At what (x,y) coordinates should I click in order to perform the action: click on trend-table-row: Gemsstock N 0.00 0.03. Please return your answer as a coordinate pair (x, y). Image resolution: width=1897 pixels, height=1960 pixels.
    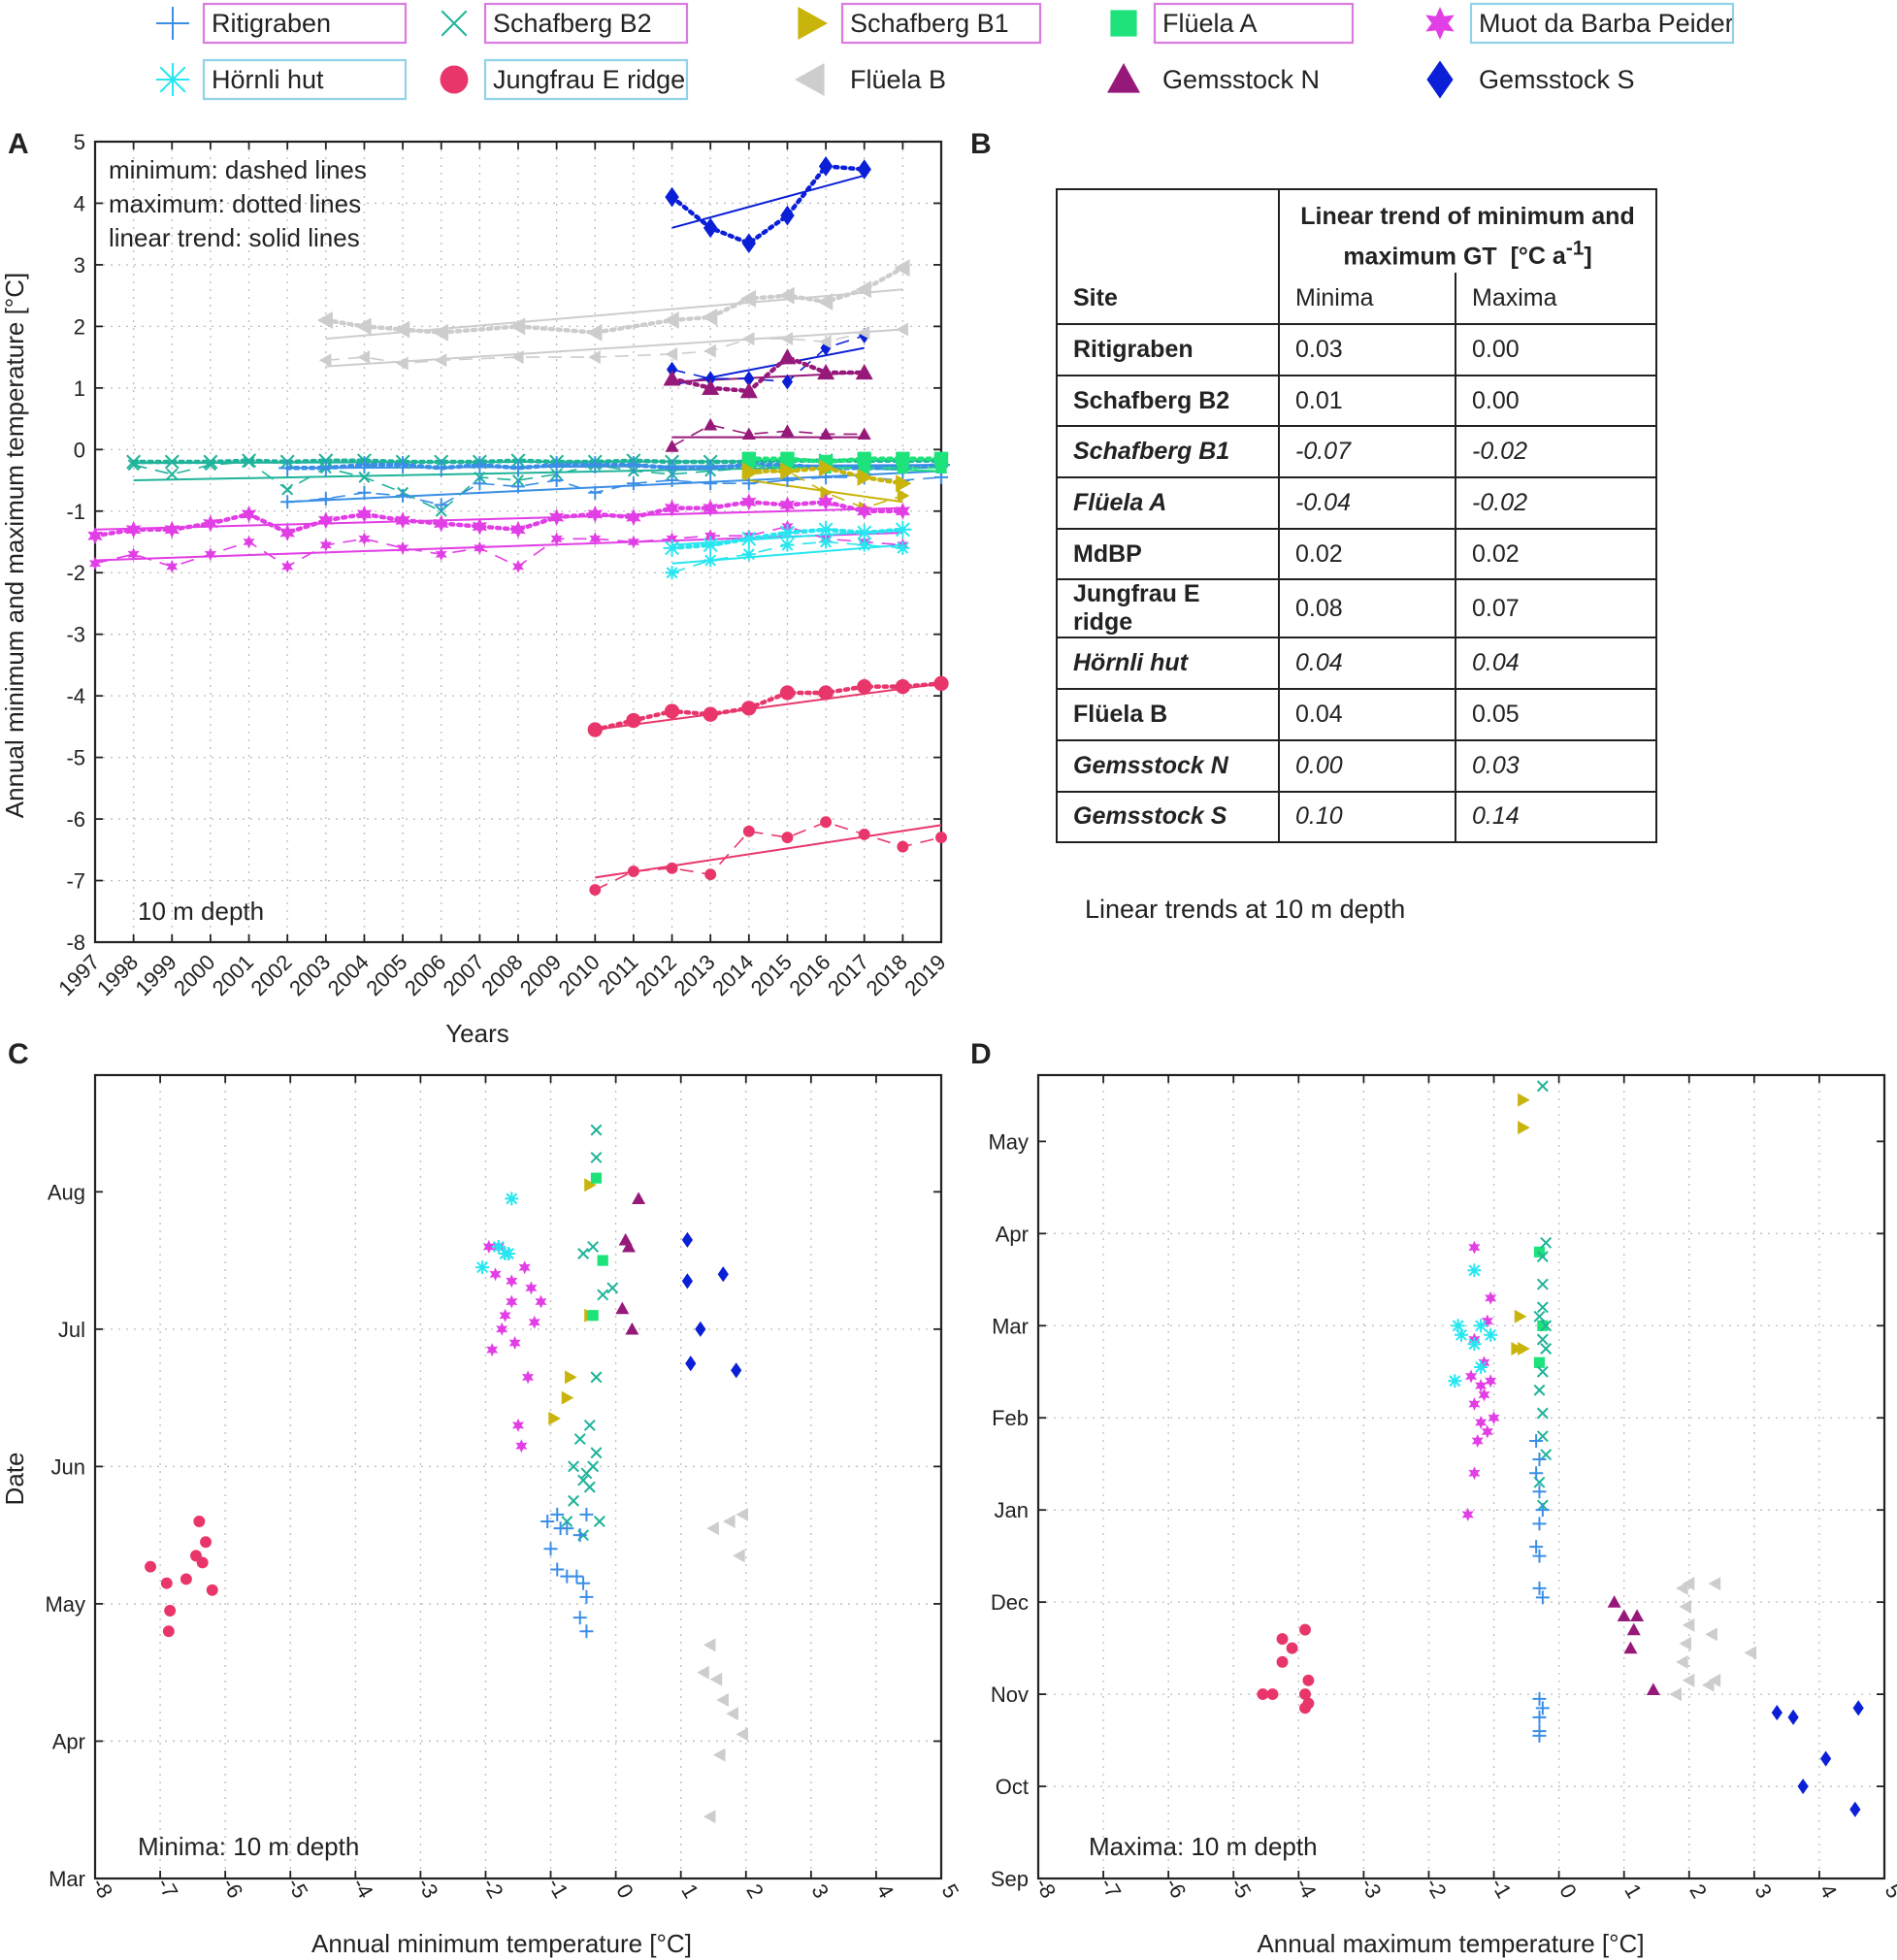
    Looking at the image, I should click on (1356, 765).